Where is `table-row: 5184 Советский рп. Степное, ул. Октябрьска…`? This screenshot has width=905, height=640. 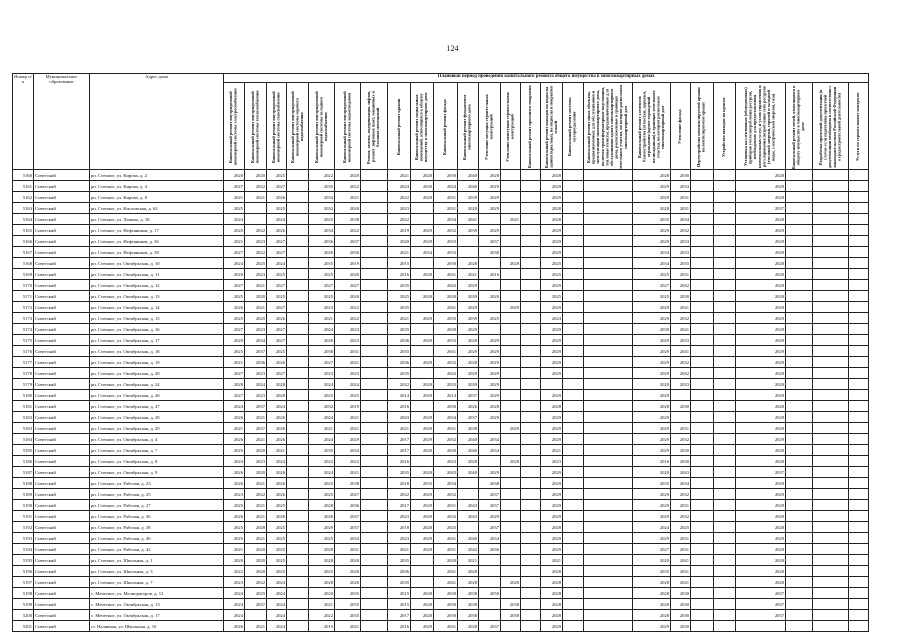 table-row: 5184 Советский рп. Степное, ул. Октябрьска… is located at coordinates (441, 439).